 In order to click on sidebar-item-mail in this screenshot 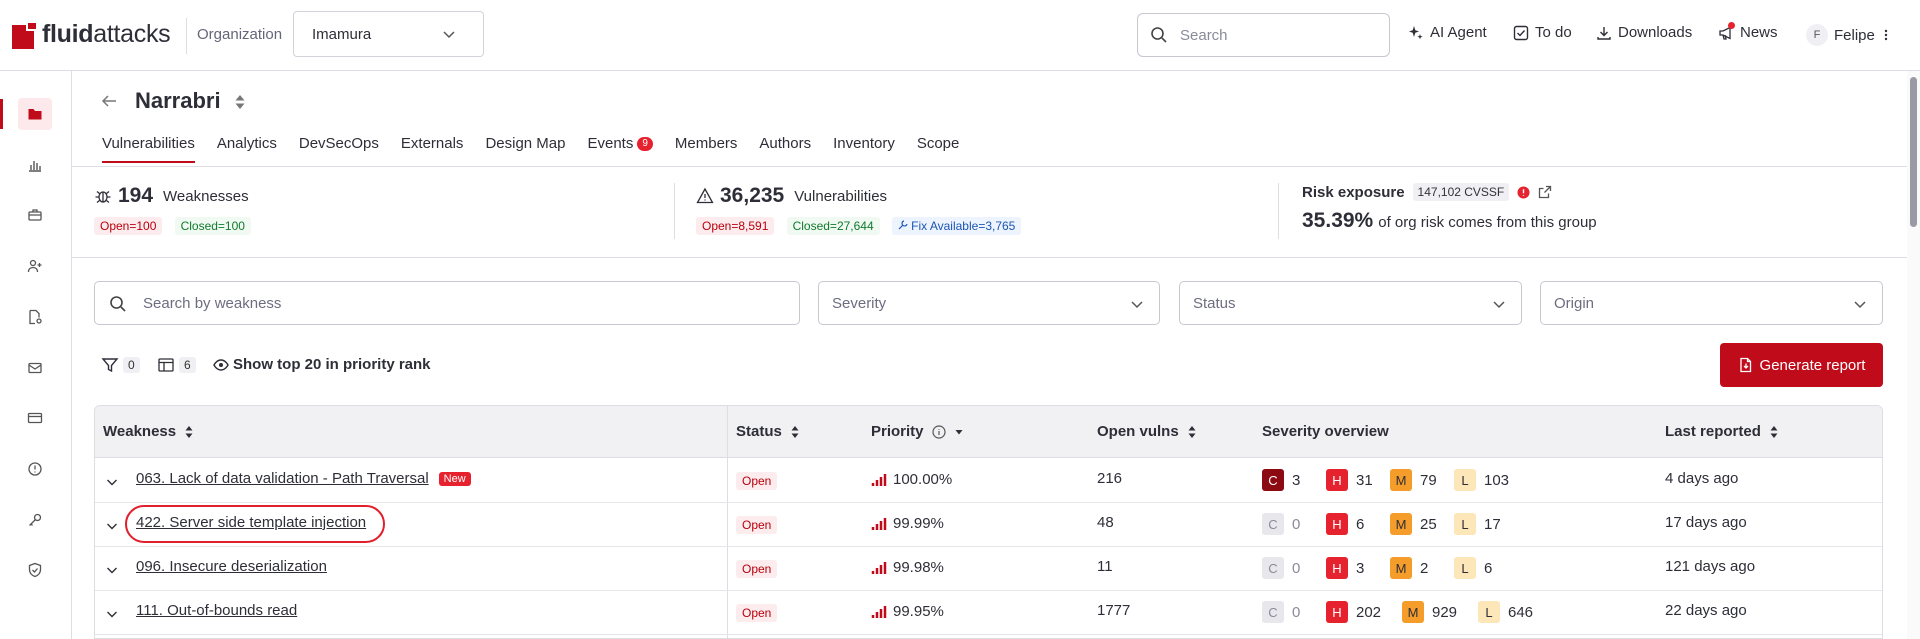, I will do `click(35, 368)`.